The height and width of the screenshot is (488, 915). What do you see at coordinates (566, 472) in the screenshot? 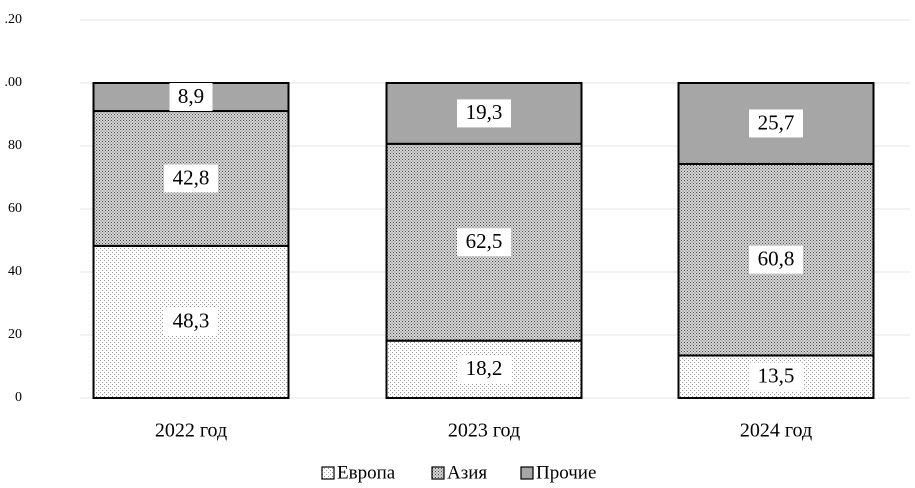
I see `legend-label: Прочие` at bounding box center [566, 472].